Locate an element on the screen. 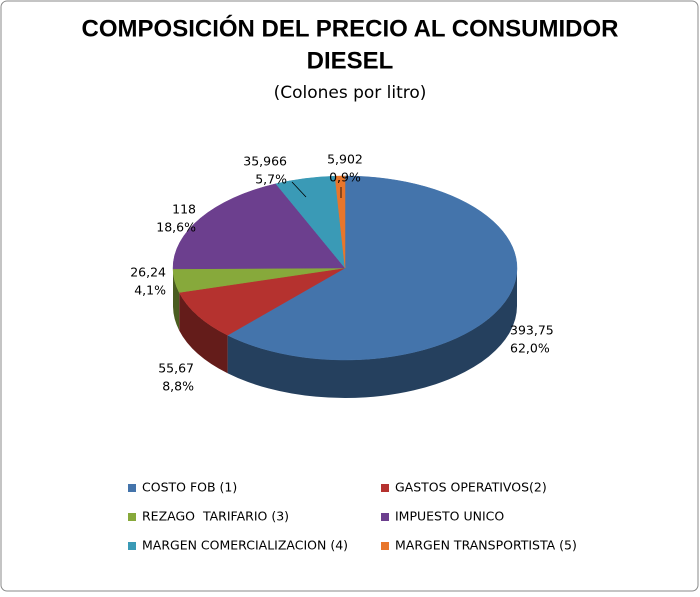 The height and width of the screenshot is (597, 700). legend-label: COSTO FOB (1) is located at coordinates (189, 487).